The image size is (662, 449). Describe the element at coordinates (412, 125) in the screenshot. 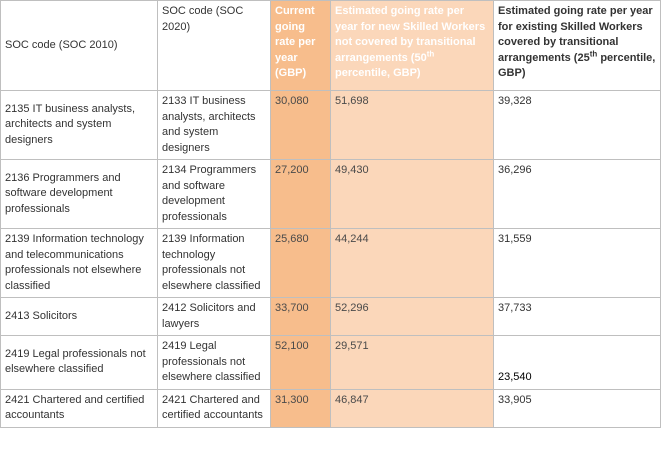

I see `cell-new-rate: 51,698` at that location.